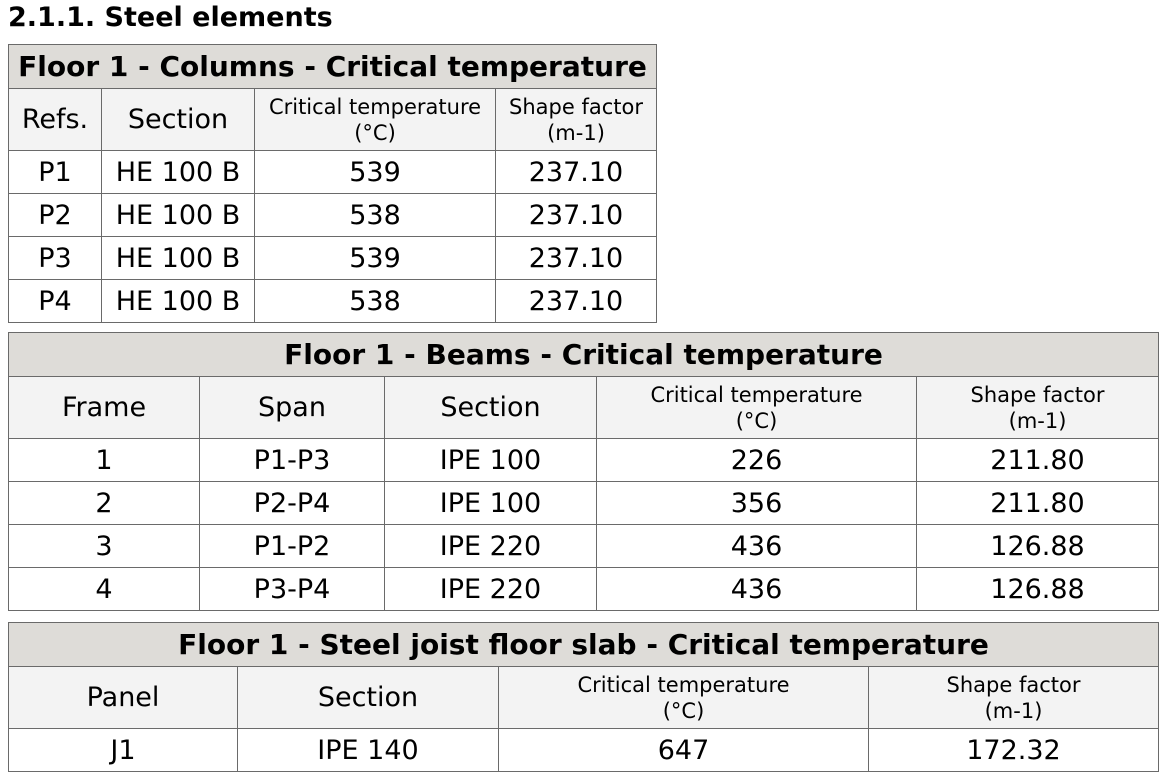 The width and height of the screenshot is (1174, 778). Describe the element at coordinates (292, 546) in the screenshot. I see `cell: P1-P2` at that location.